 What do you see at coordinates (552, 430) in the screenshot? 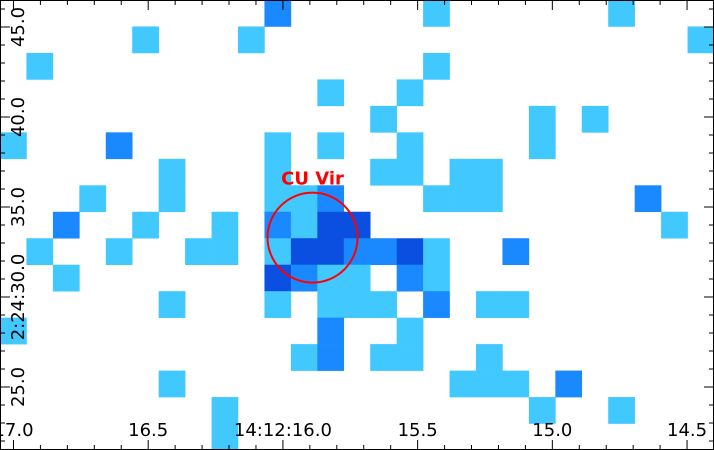
I see `x-tick-label: 15.0` at bounding box center [552, 430].